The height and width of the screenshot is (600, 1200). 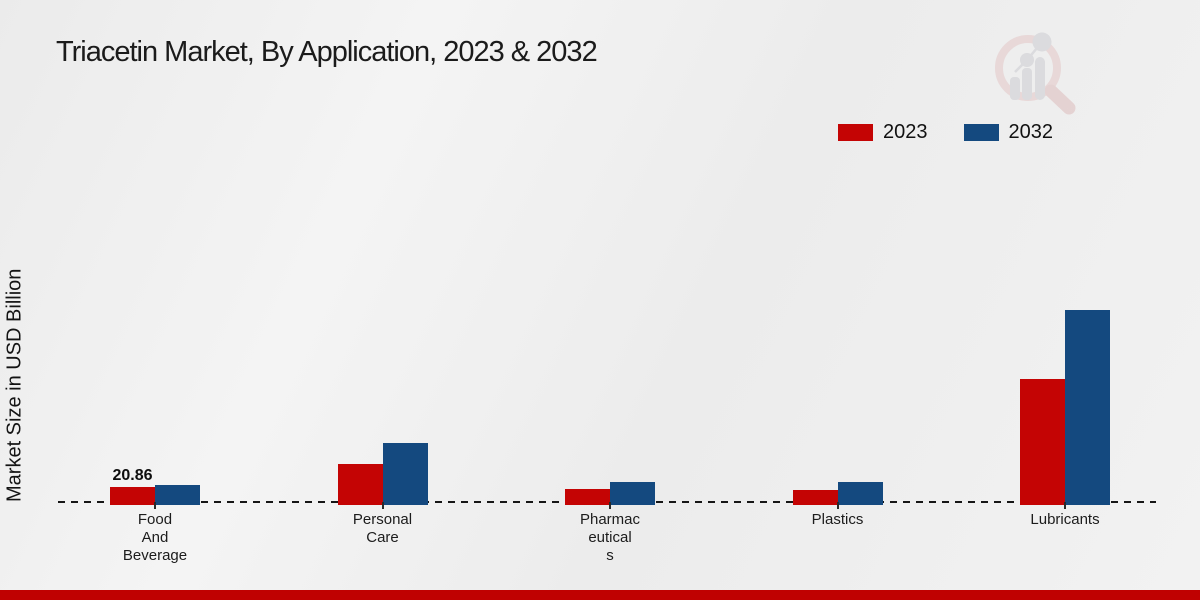 I want to click on bar-2032-pharmaceuticals, so click(x=632, y=493).